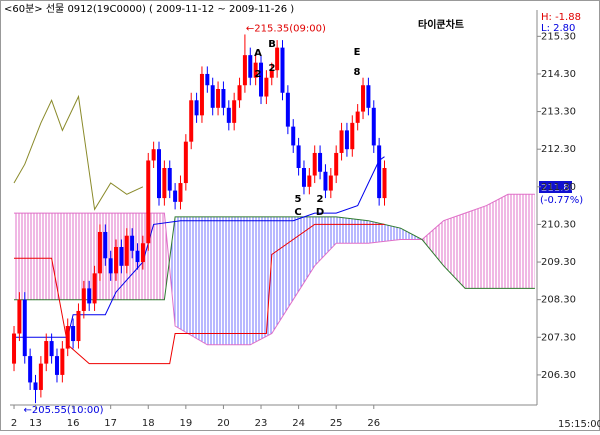 This screenshot has height=435, width=600. Describe the element at coordinates (373, 423) in the screenshot. I see `x-tick-label: 26` at that location.